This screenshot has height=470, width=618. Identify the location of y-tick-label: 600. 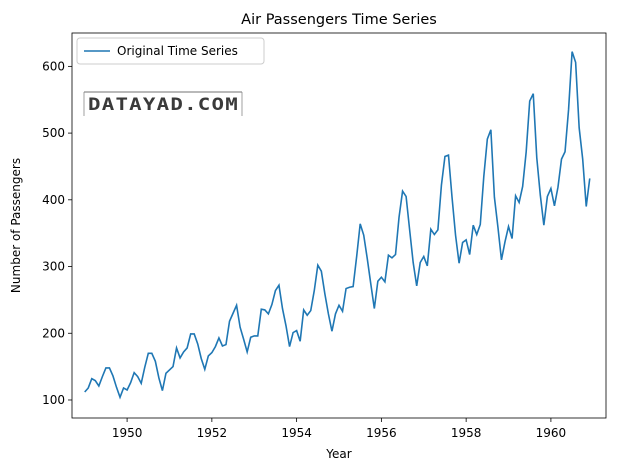
(53, 66).